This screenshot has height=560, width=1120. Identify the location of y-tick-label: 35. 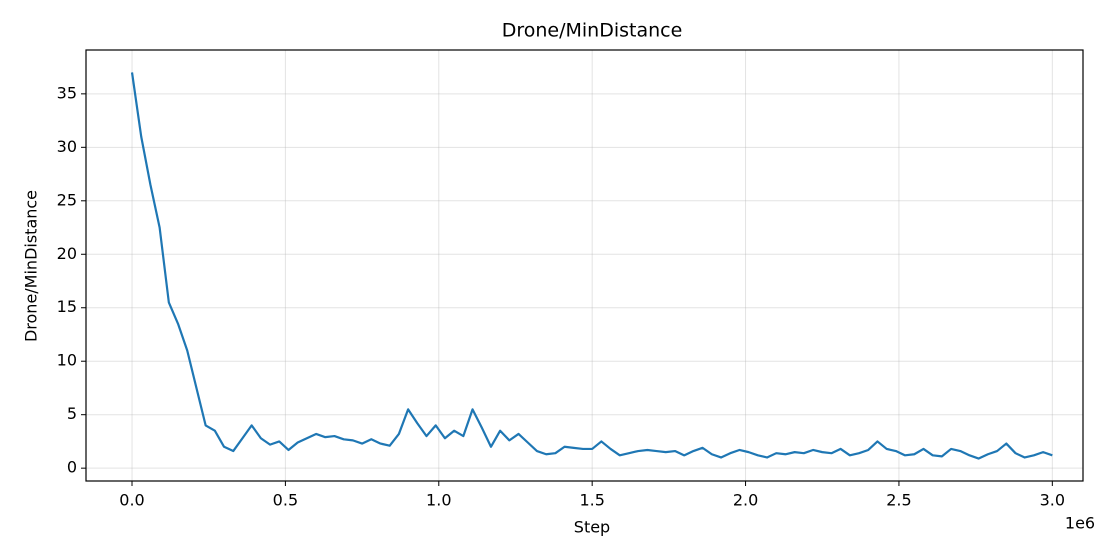
(67, 92).